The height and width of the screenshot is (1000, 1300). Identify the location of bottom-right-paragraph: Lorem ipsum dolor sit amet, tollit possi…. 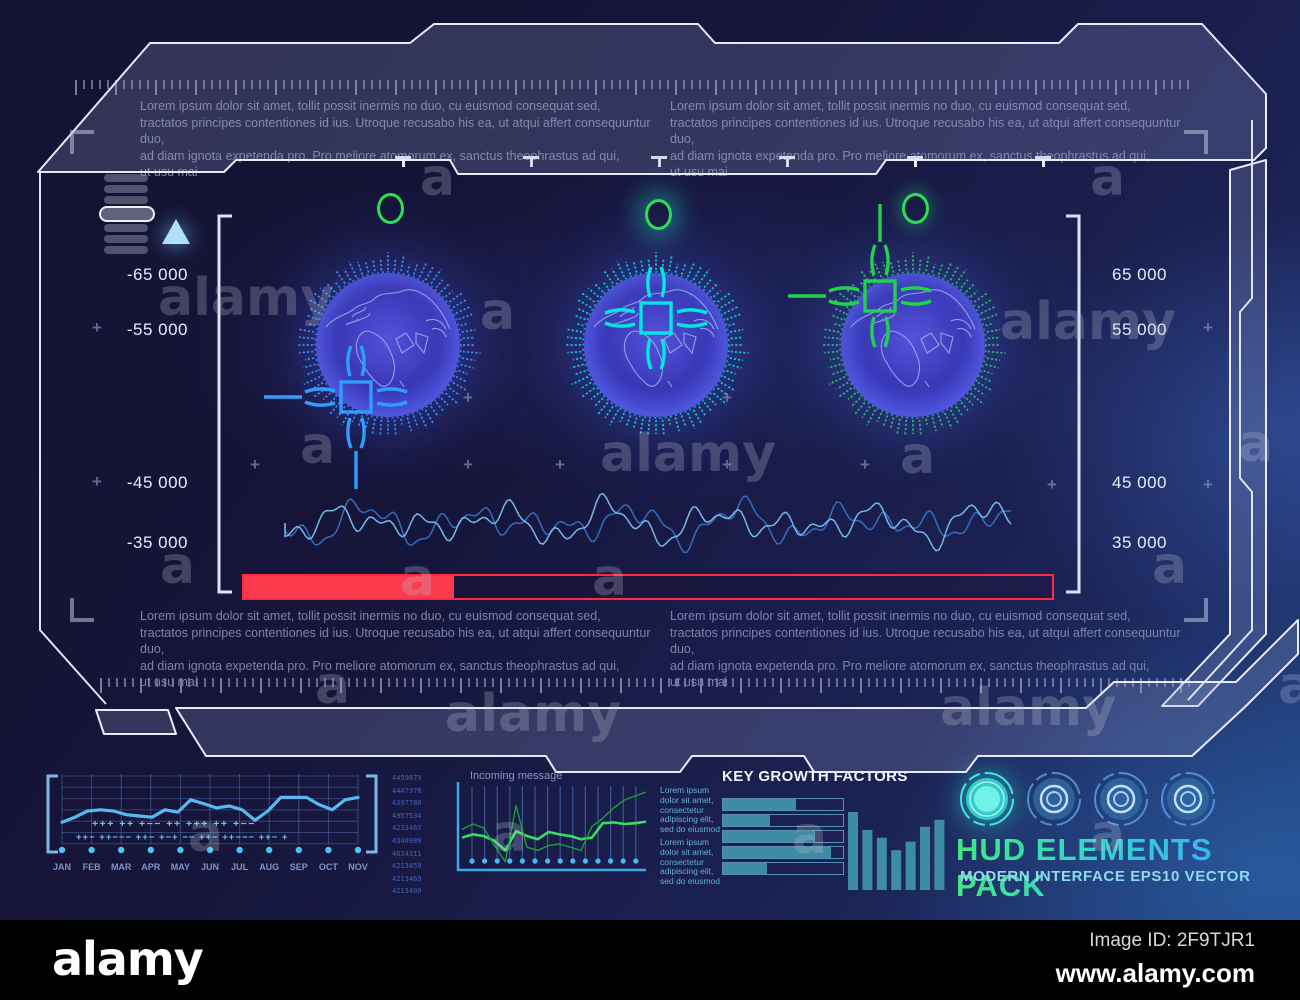
(925, 649).